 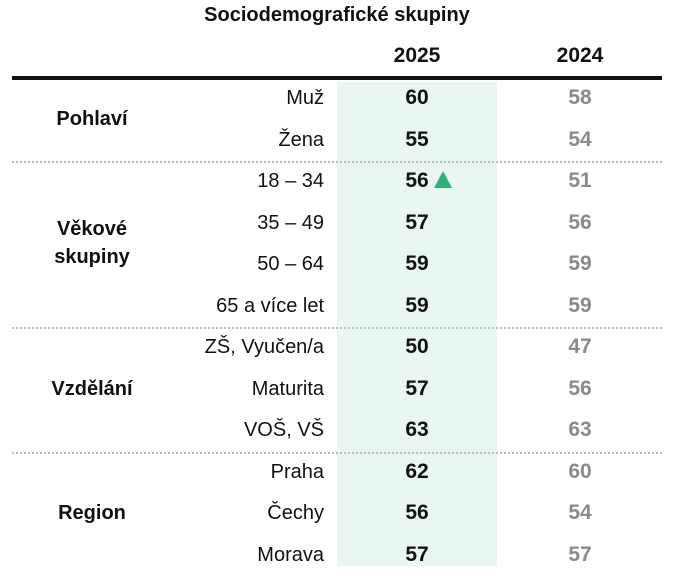 What do you see at coordinates (580, 346) in the screenshot?
I see `value-2024: 47` at bounding box center [580, 346].